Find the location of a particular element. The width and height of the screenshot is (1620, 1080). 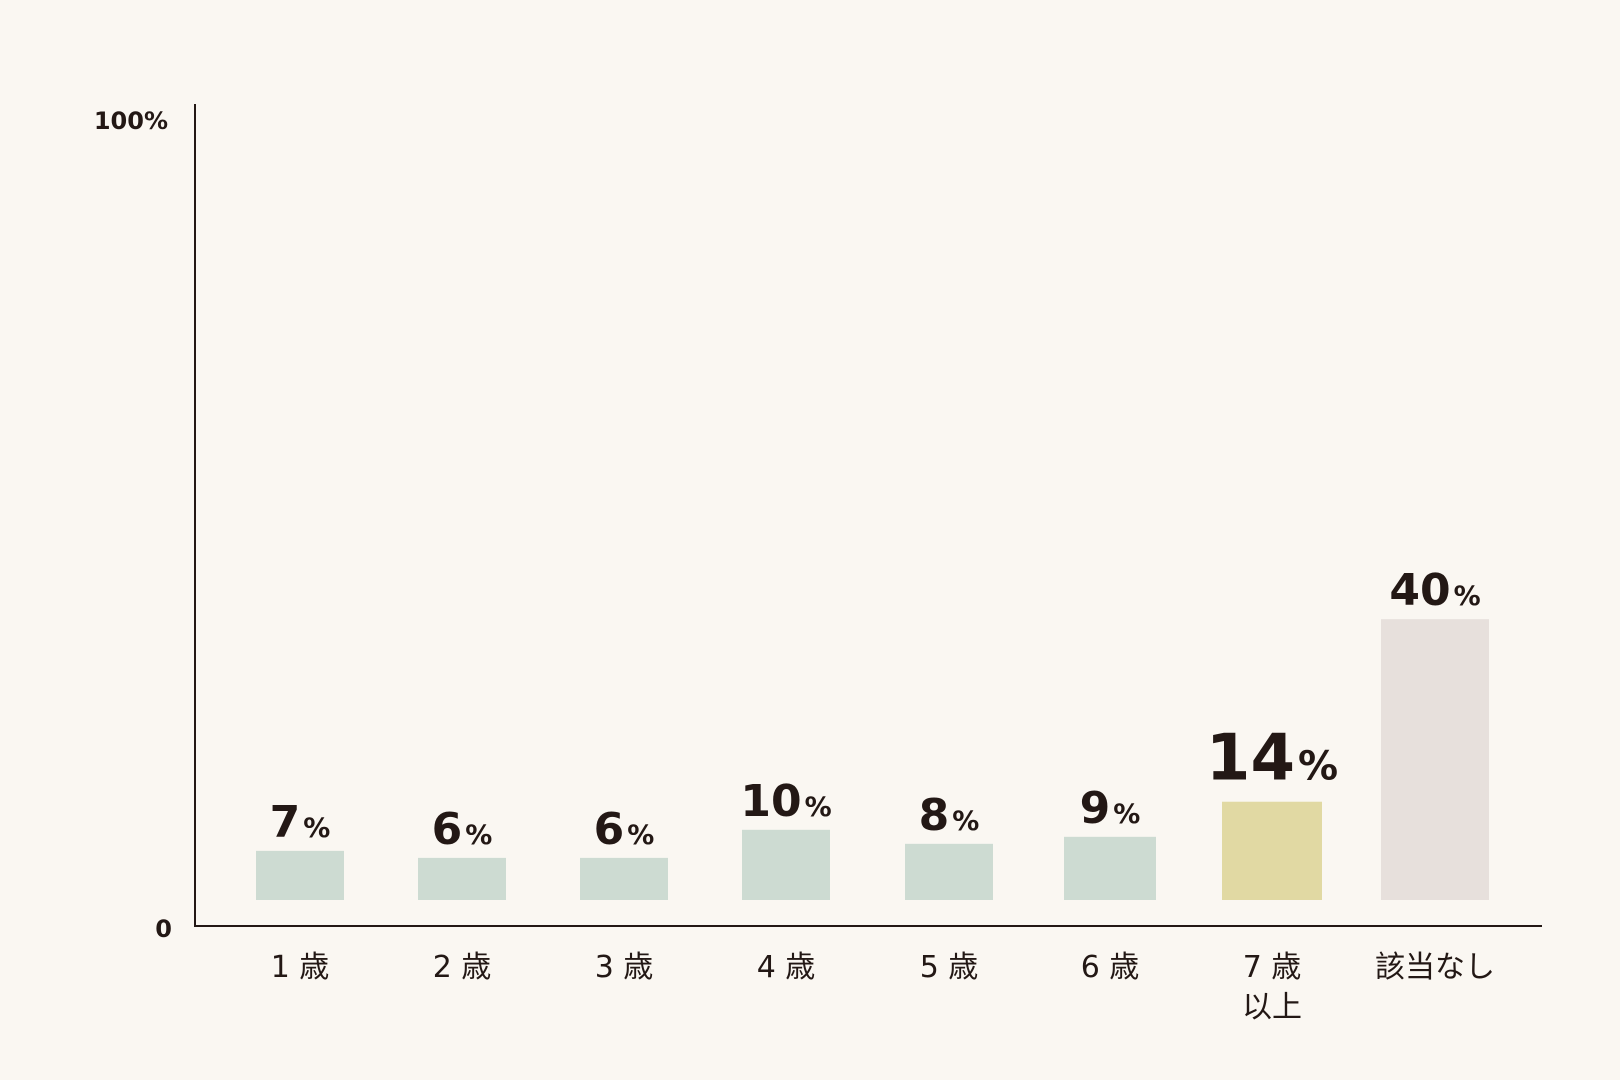

value-label-6: 9% is located at coordinates (1110, 808).